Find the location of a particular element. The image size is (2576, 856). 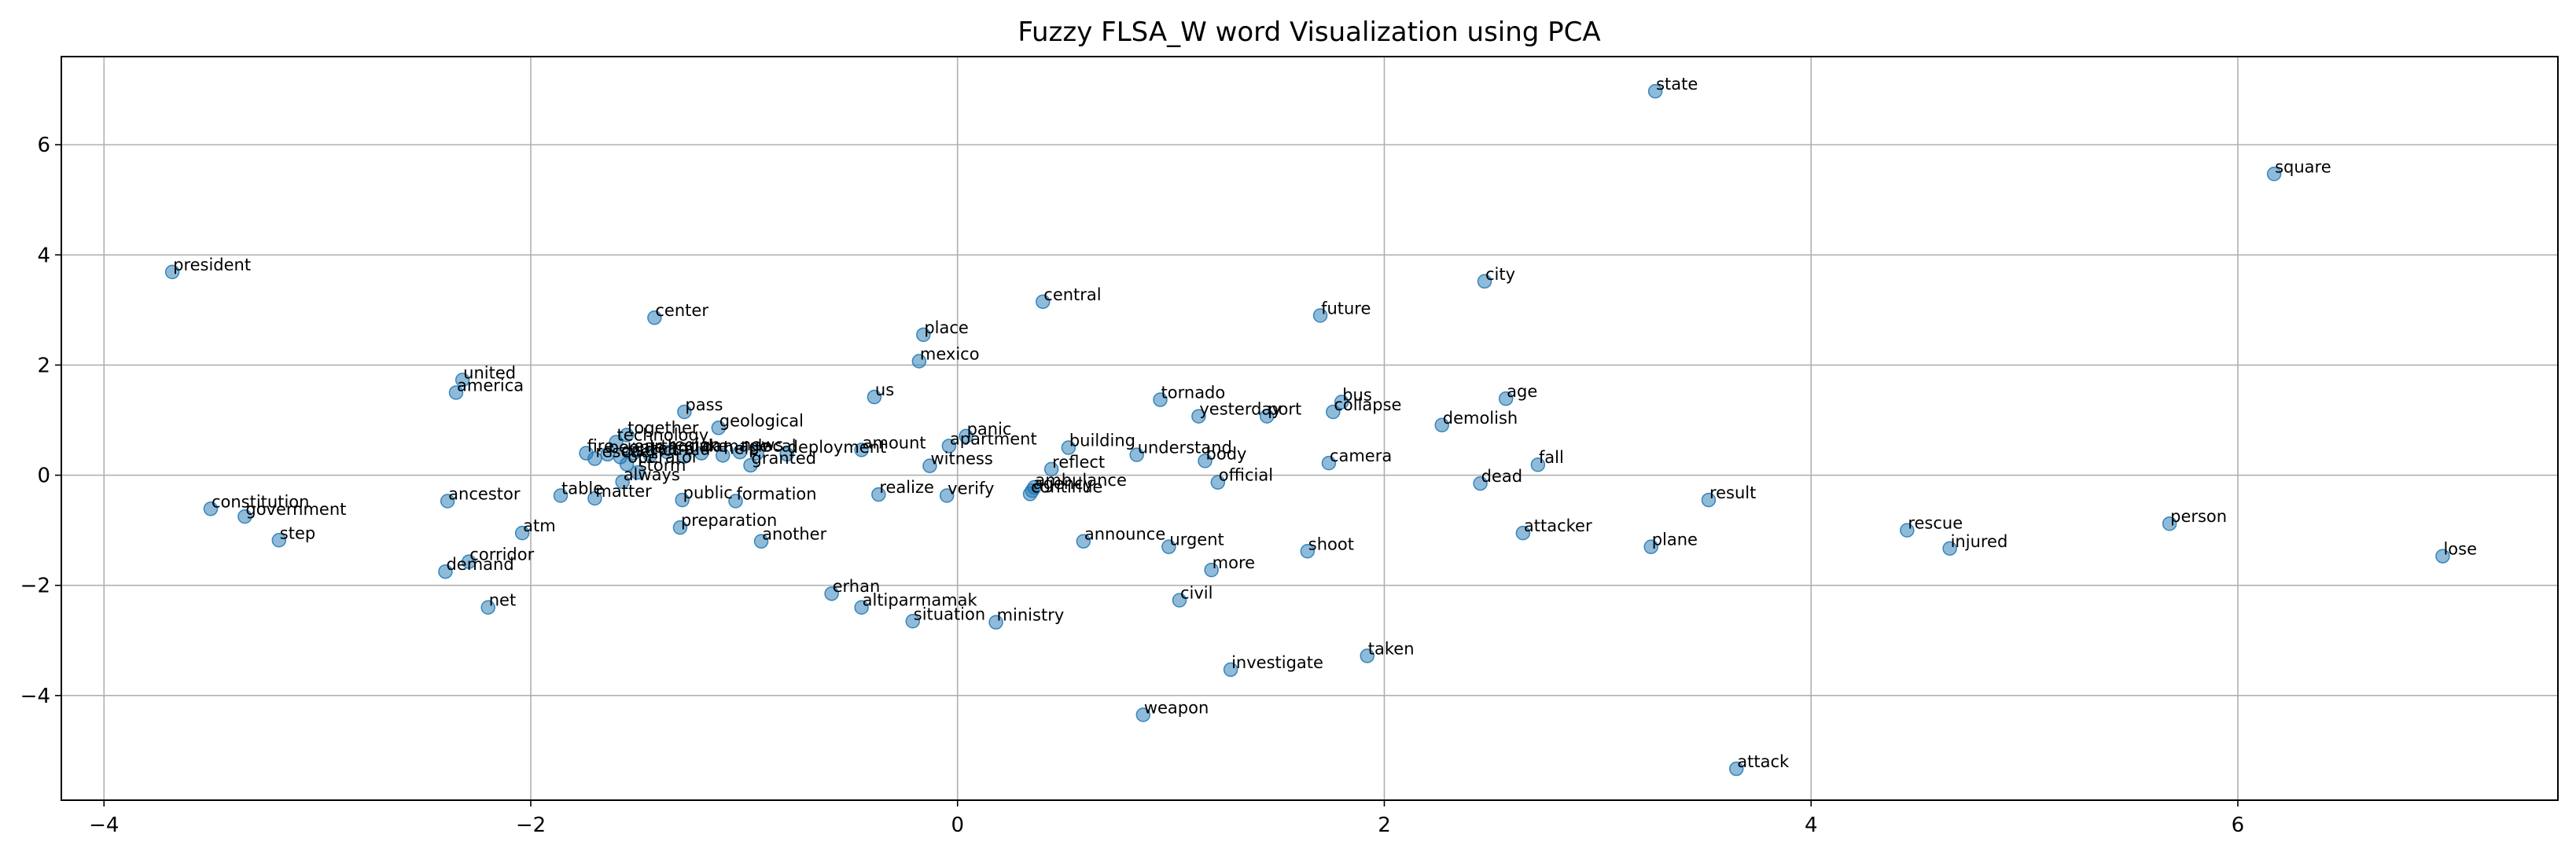

point-label: yesterday is located at coordinates (1240, 409).